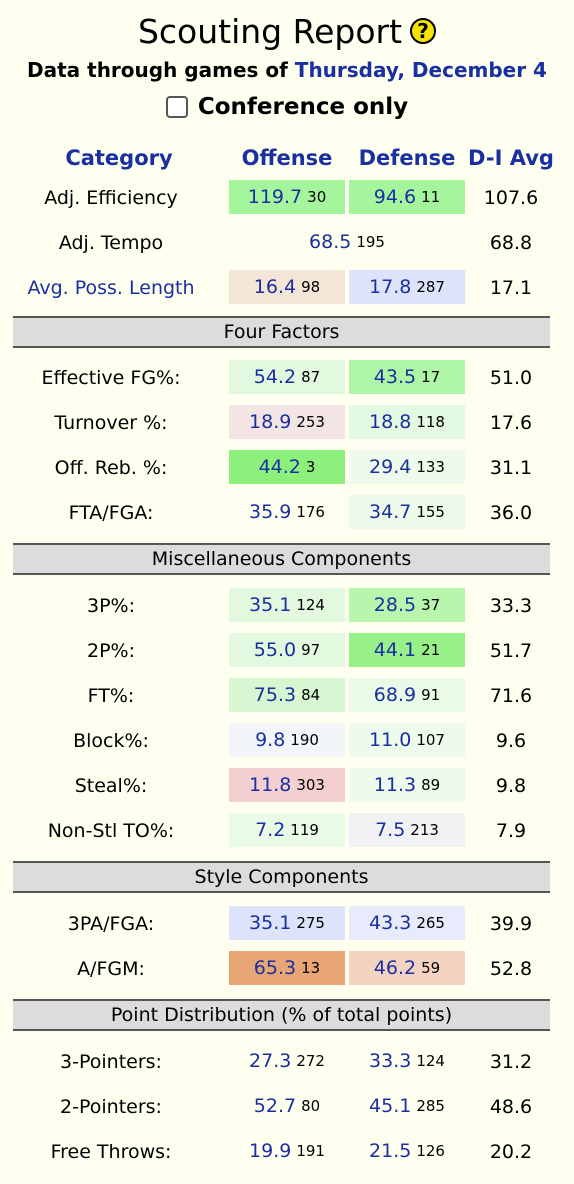  Describe the element at coordinates (270, 785) in the screenshot. I see `stat-value: 11.8` at that location.